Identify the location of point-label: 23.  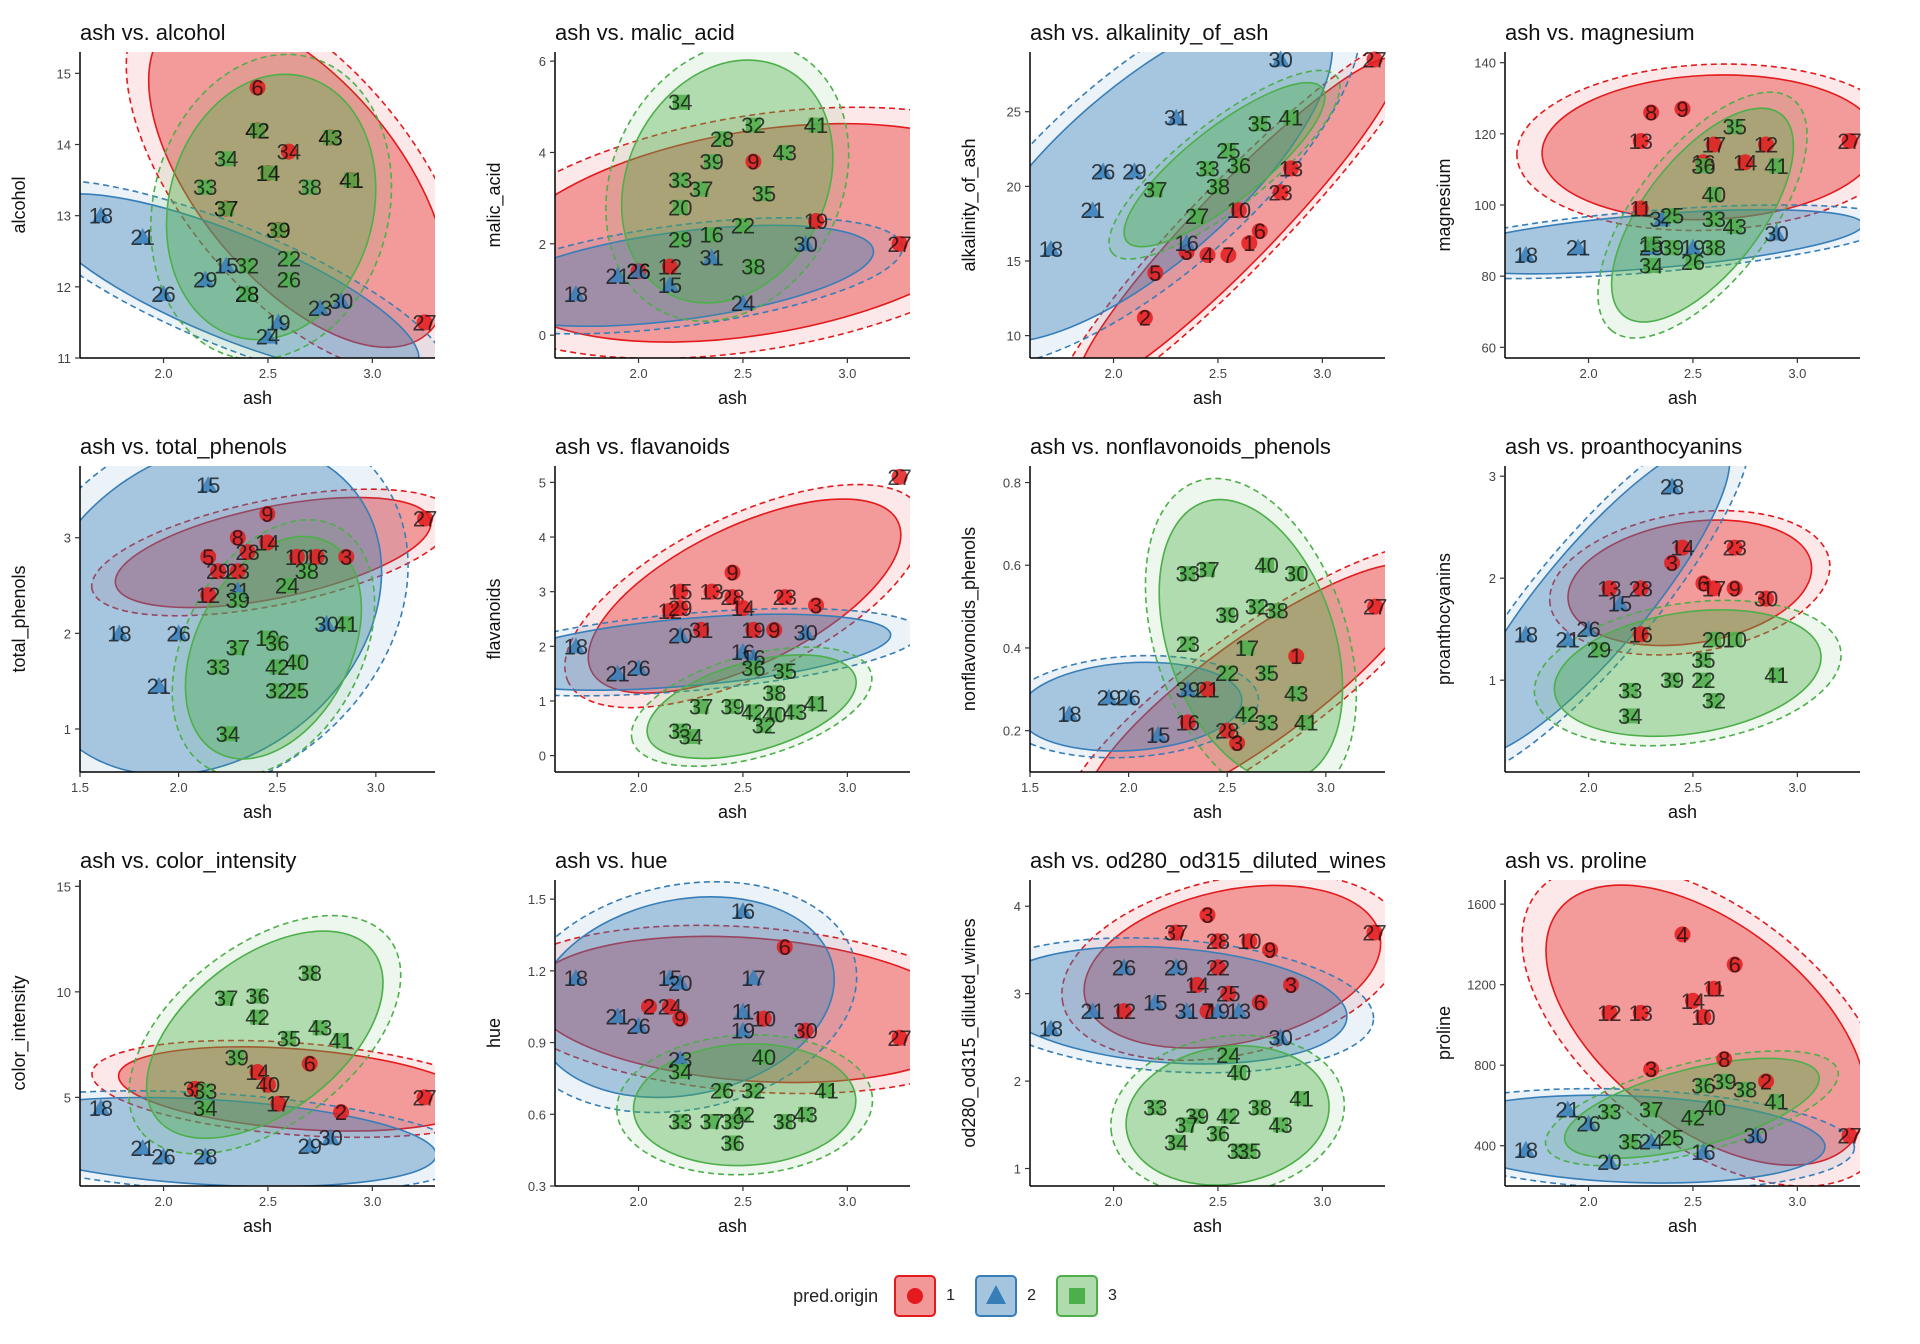
(784, 597).